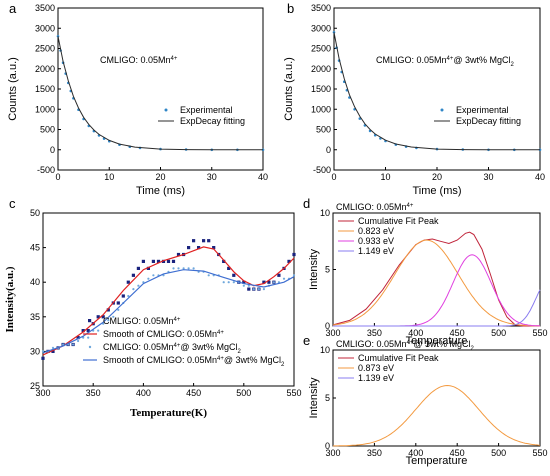 The width and height of the screenshot is (550, 476). I want to click on chart-title: CMLIGO: 0.05Mn4+, so click(375, 207).